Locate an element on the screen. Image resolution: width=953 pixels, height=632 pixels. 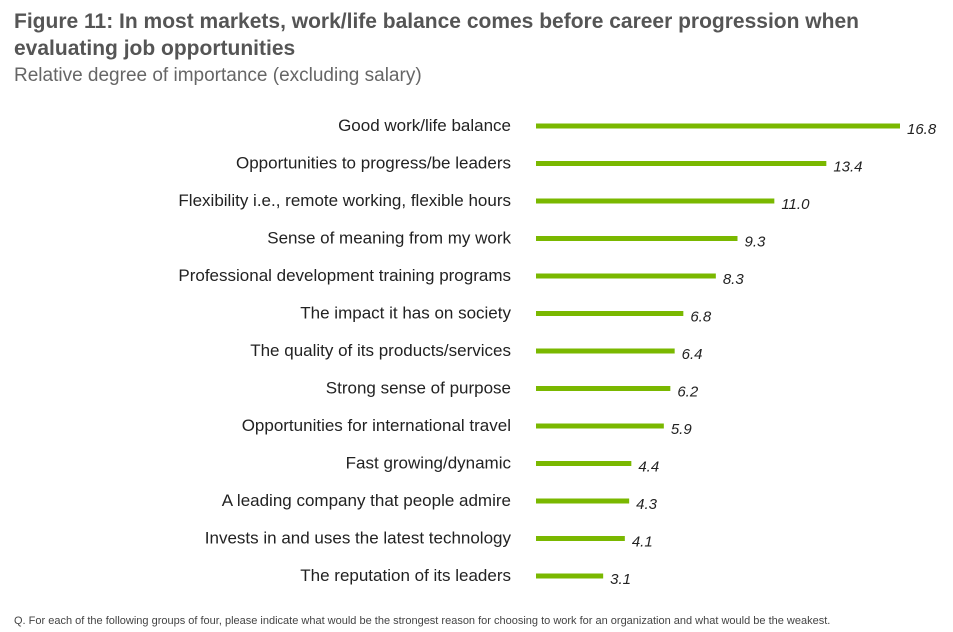
category-label: The quality of its products/services is located at coordinates (380, 350).